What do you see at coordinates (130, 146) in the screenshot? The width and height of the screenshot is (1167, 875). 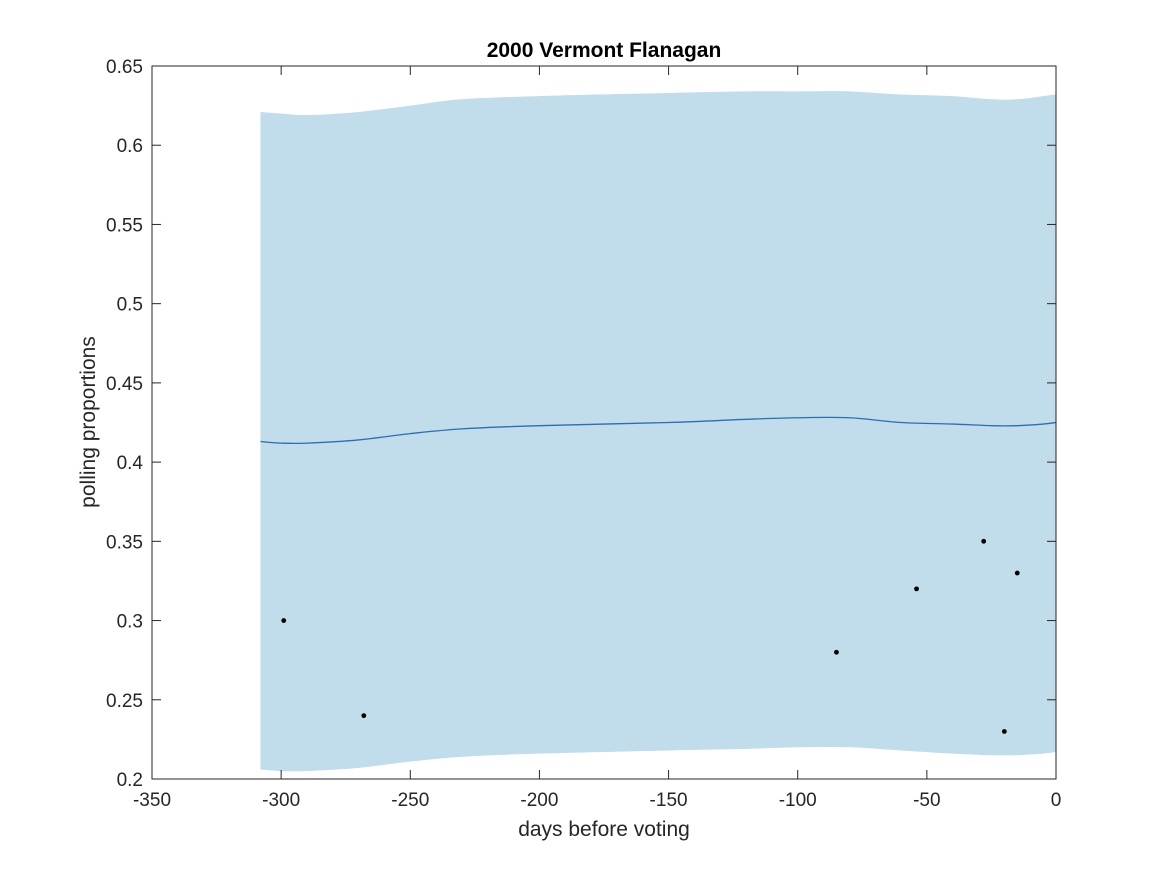 I see `y-tick-label: 0.6` at bounding box center [130, 146].